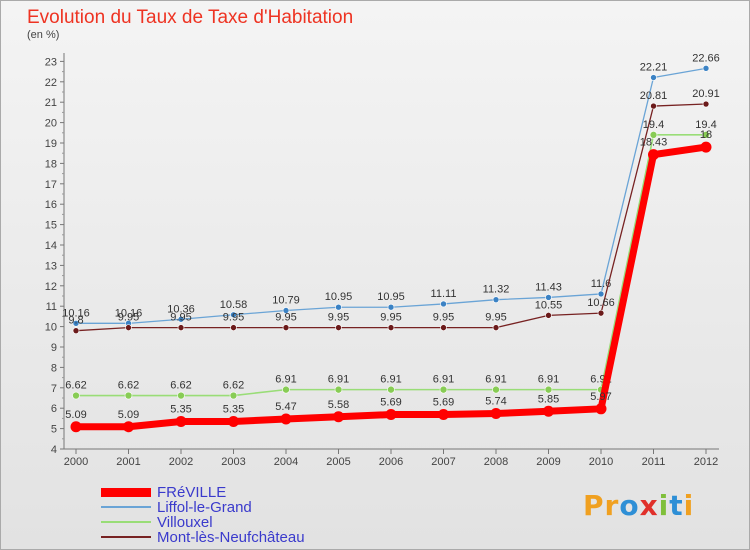 This screenshot has height=550, width=750. Describe the element at coordinates (496, 290) in the screenshot. I see `data-label: 11.32` at that location.